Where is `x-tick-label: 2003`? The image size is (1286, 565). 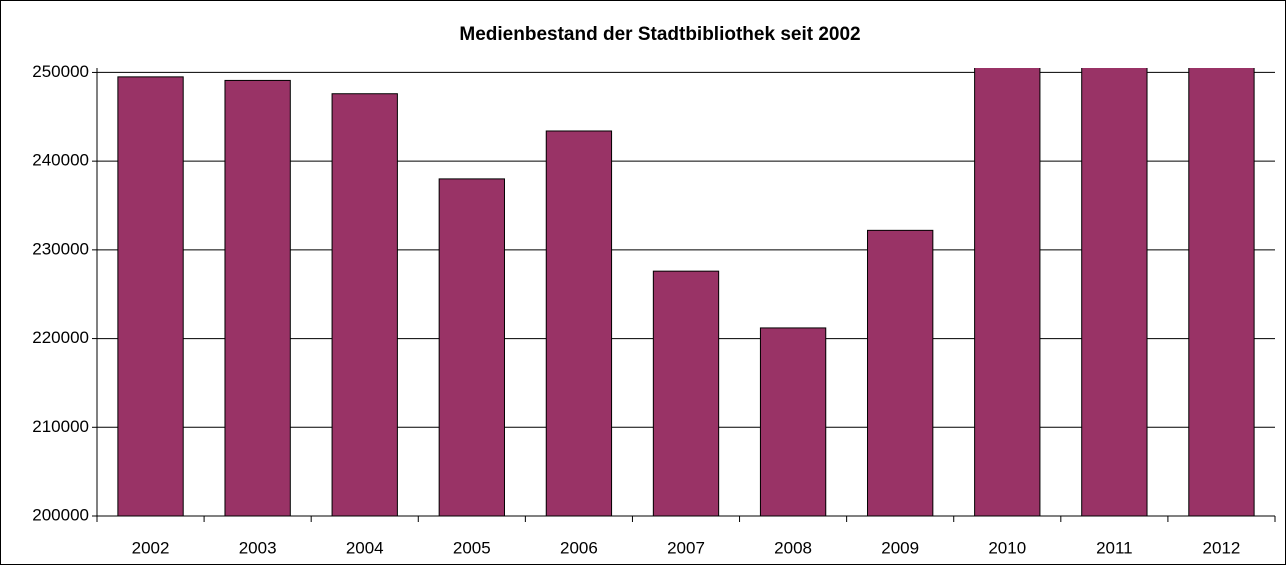
x-tick-label: 2003 is located at coordinates (258, 547).